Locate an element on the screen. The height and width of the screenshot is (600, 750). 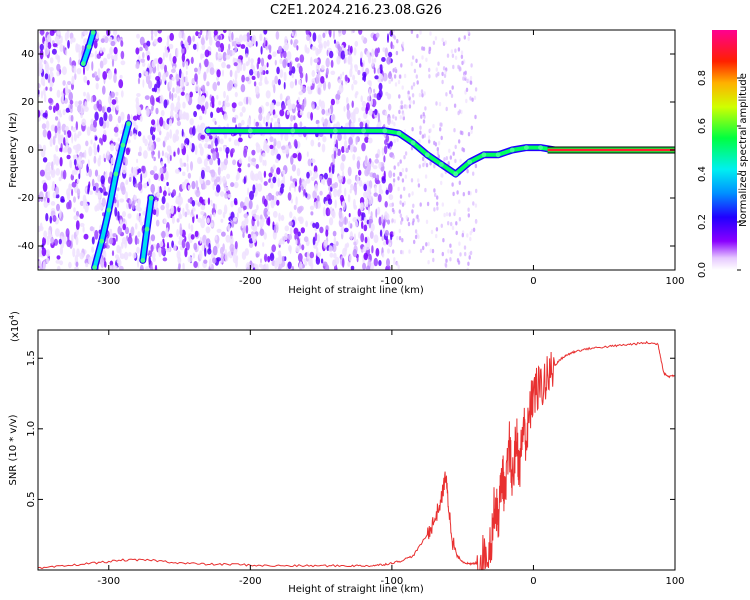
y-tick-label: 1.5 is located at coordinates (31, 358).